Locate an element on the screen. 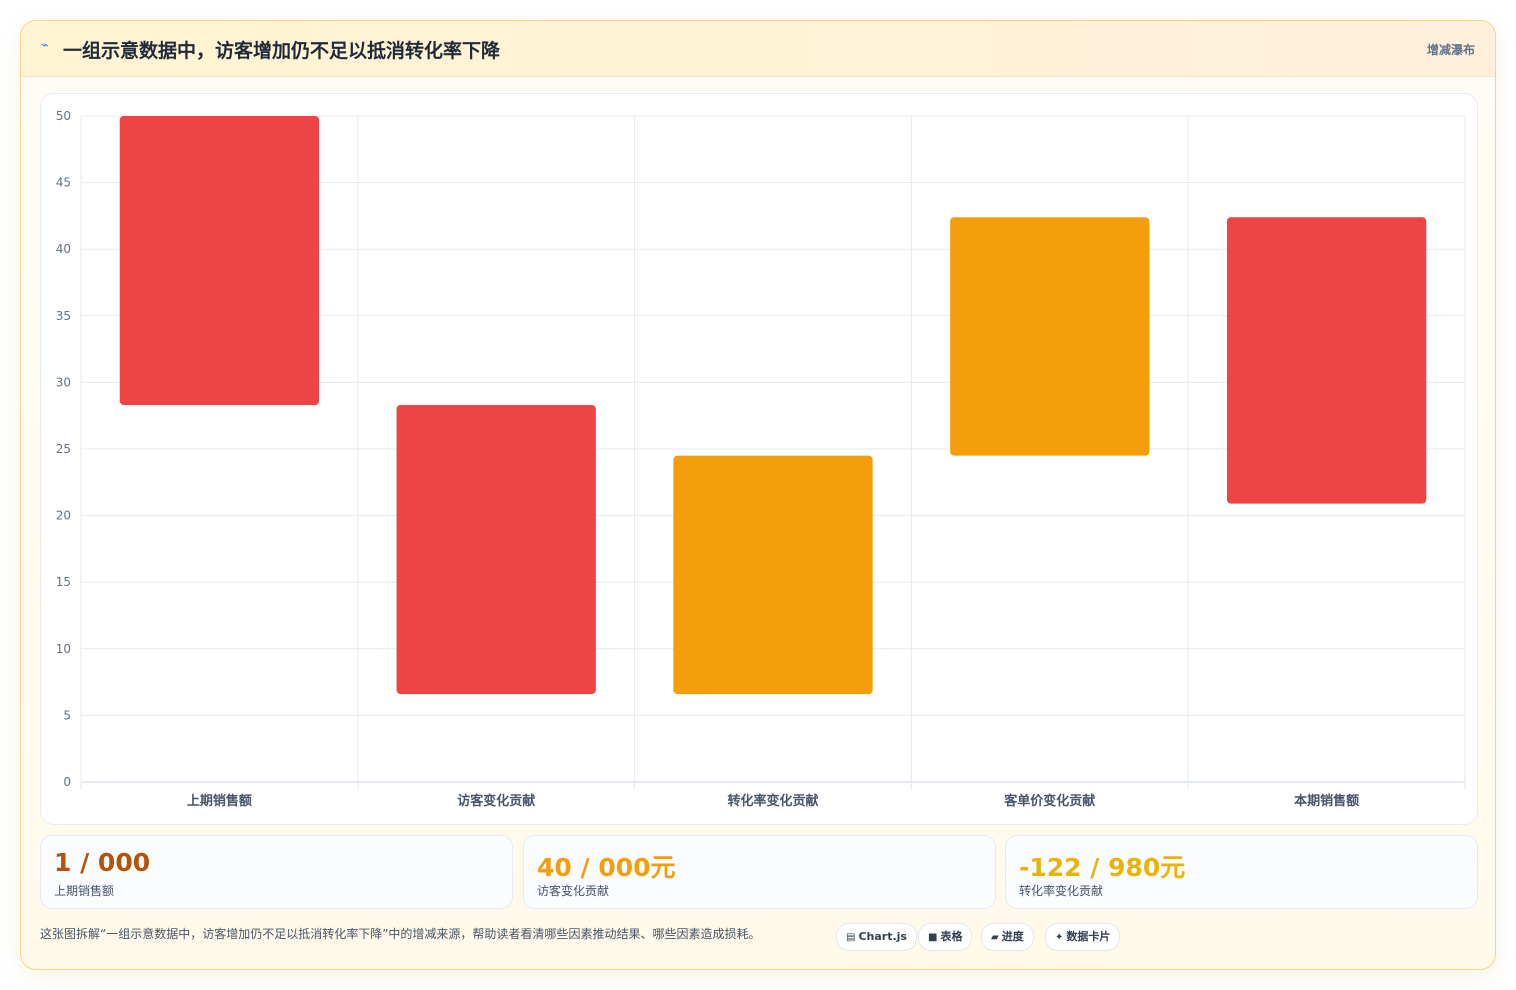 The image size is (1516, 990). y-tick-label: 15 is located at coordinates (63, 582).